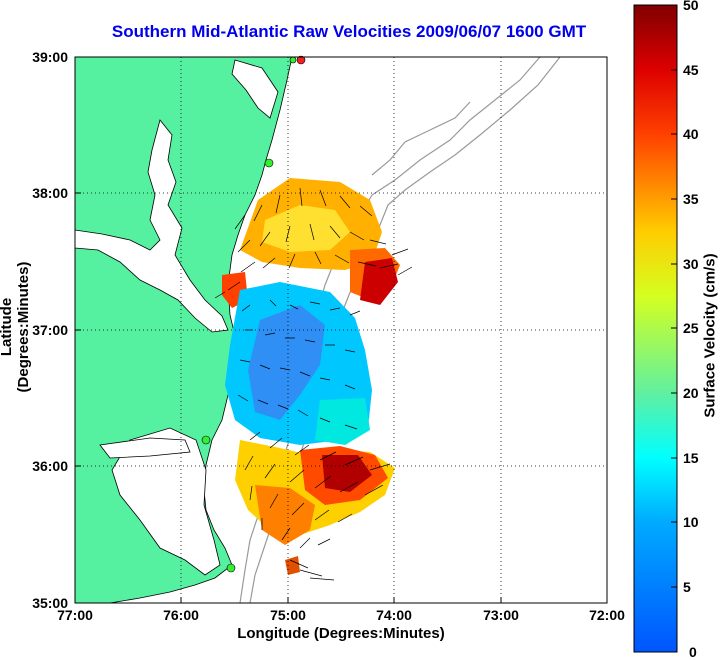 The height and width of the screenshot is (660, 724). Describe the element at coordinates (341, 633) in the screenshot. I see `x-axis-label: Longitude (Degrees:Minutes)` at that location.